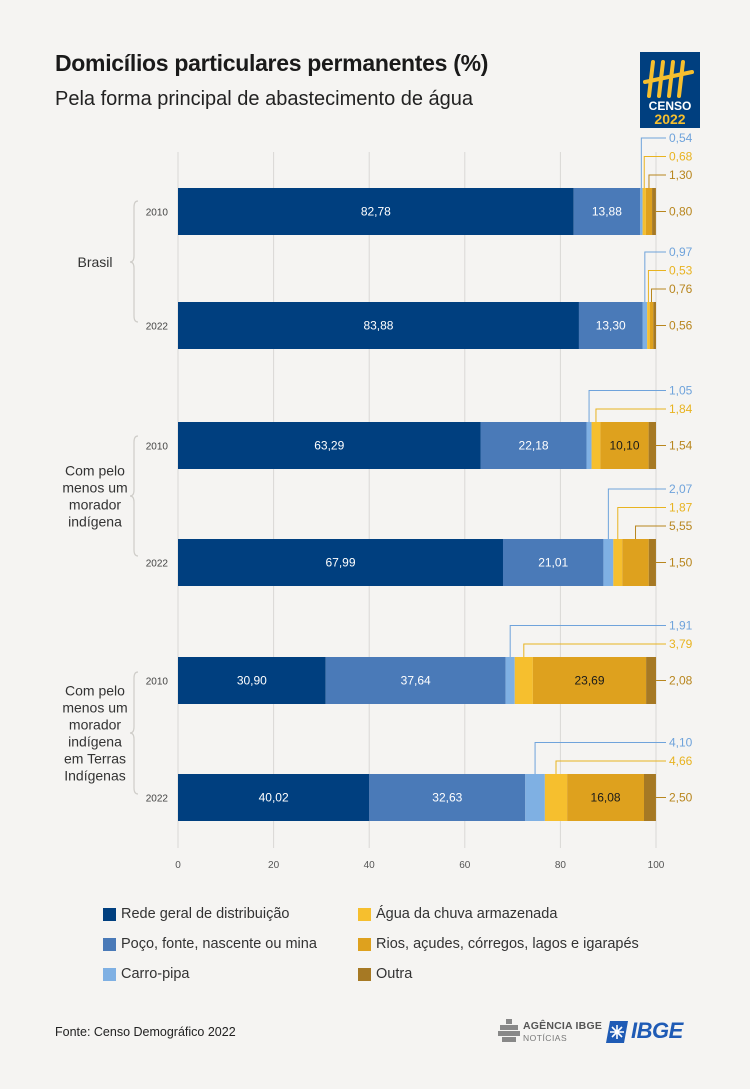  I want to click on legend-item: Rios, açudes, córregos, lagos e igarapés, so click(498, 944).